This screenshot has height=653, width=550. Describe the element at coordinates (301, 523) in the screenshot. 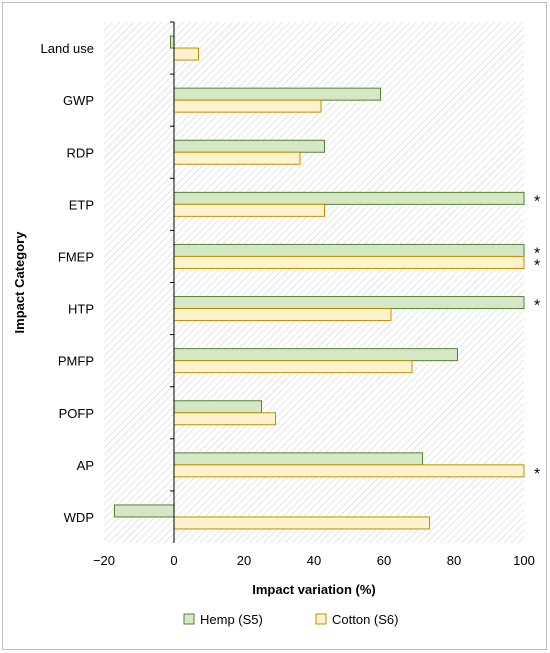

I see `bar-wdp-cotton-s6` at that location.